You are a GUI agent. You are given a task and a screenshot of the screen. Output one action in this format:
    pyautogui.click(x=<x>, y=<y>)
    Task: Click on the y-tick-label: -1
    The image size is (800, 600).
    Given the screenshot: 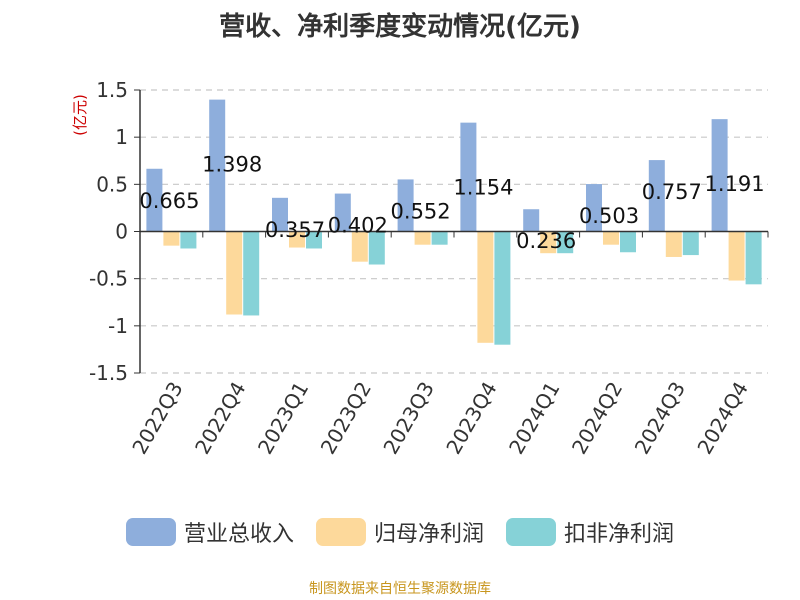 What is the action you would take?
    pyautogui.click(x=118, y=326)
    